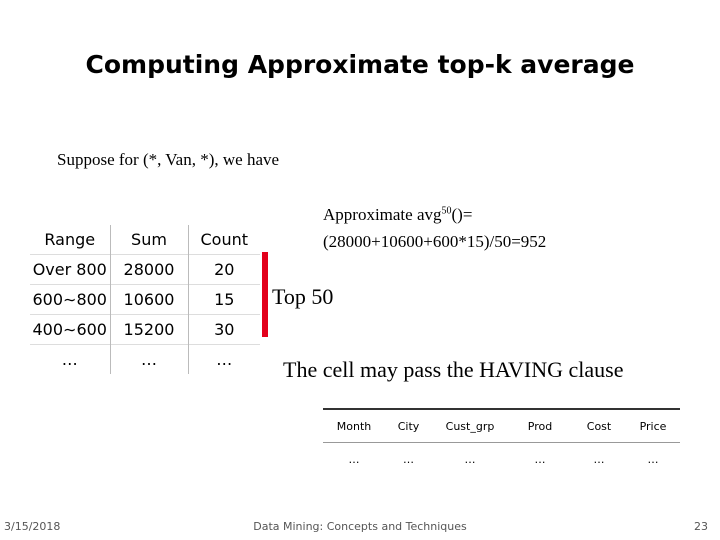 The height and width of the screenshot is (540, 720). I want to click on table-cell: 15200, so click(148, 329).